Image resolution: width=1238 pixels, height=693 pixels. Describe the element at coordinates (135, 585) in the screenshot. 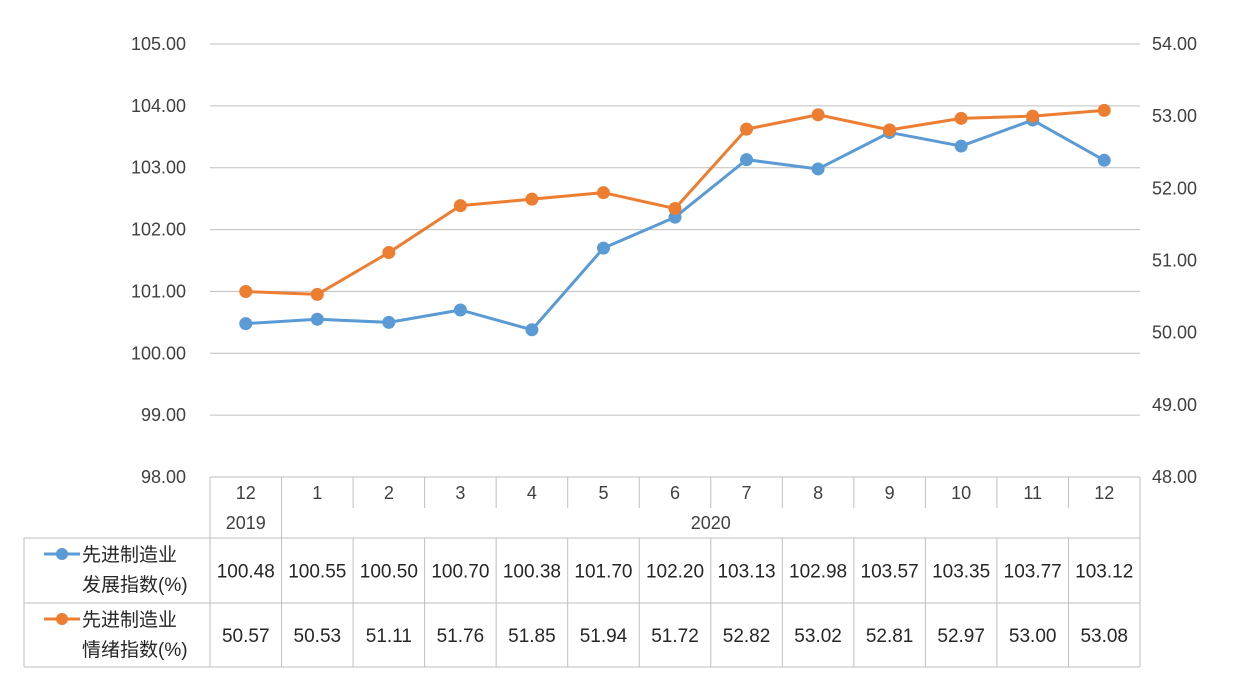

I see `legend-label: 发展指数(%)` at that location.